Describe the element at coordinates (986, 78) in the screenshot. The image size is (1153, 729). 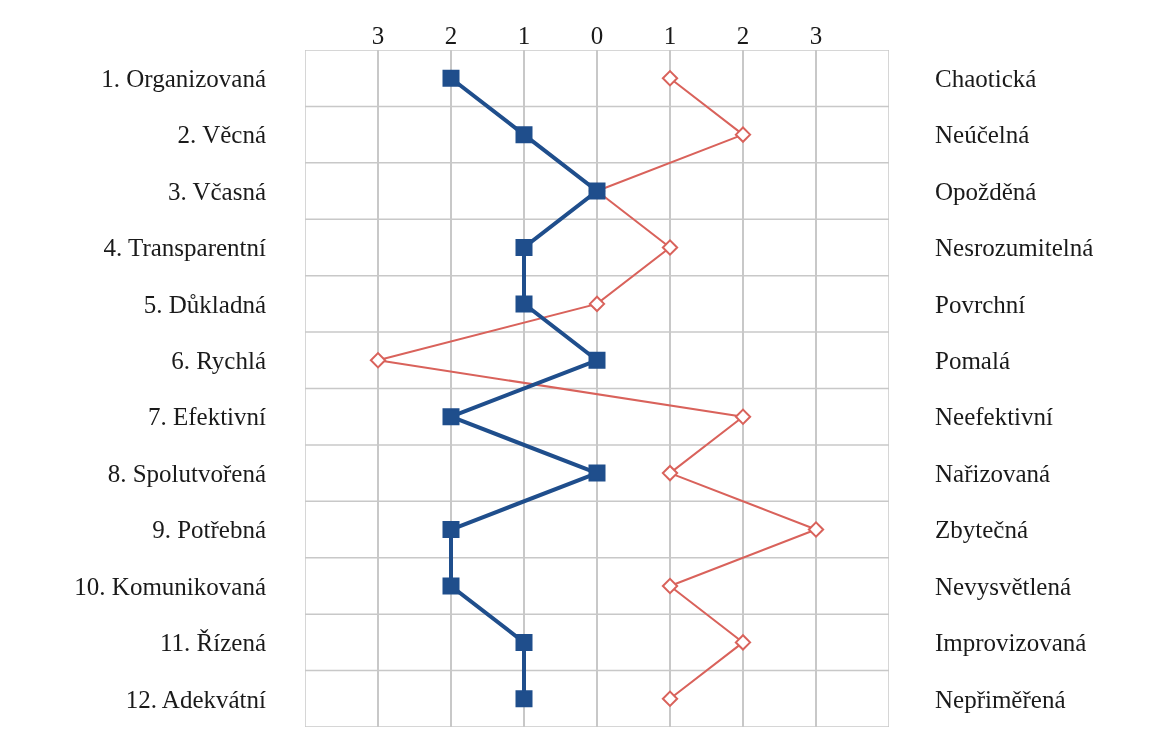
I see `y2-tick-label: Chaotická` at that location.